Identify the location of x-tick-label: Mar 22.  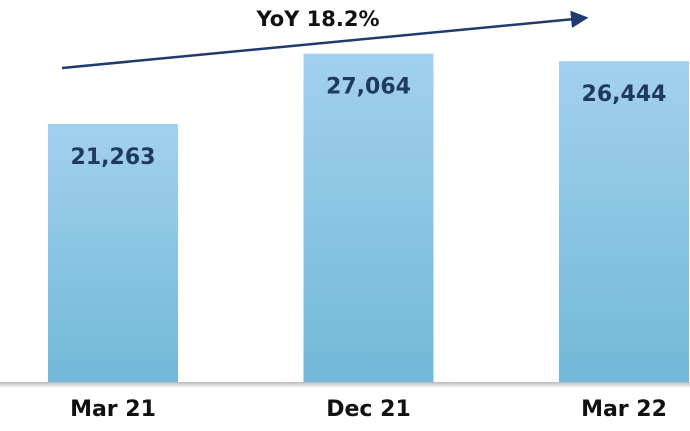
(624, 409).